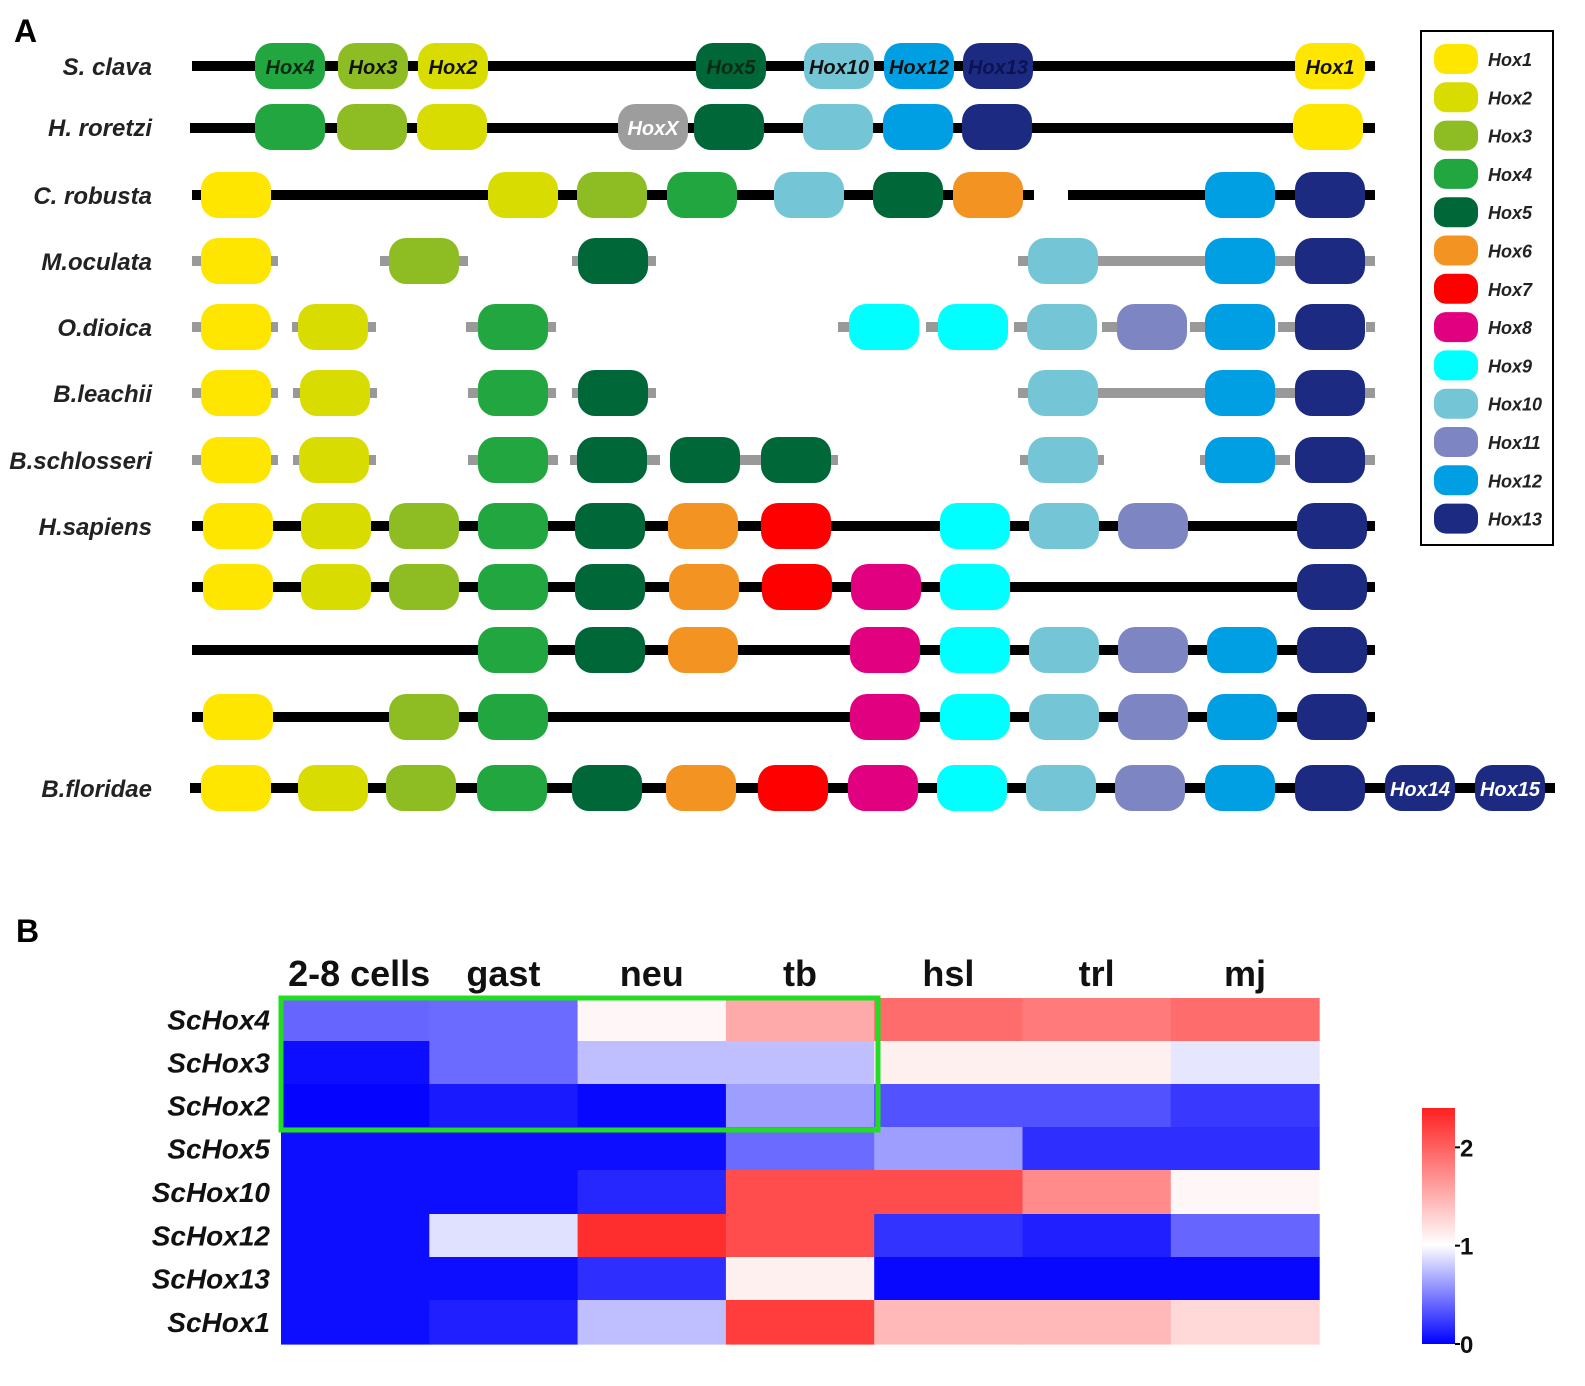 The image size is (1585, 1386). What do you see at coordinates (25, 31) in the screenshot?
I see `panel-label-a: A` at bounding box center [25, 31].